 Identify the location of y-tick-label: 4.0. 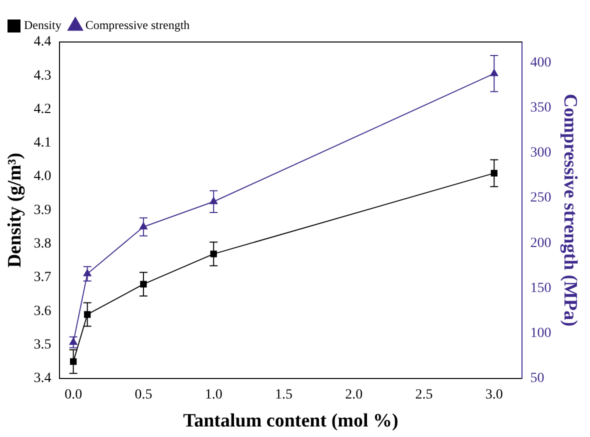
(43, 176).